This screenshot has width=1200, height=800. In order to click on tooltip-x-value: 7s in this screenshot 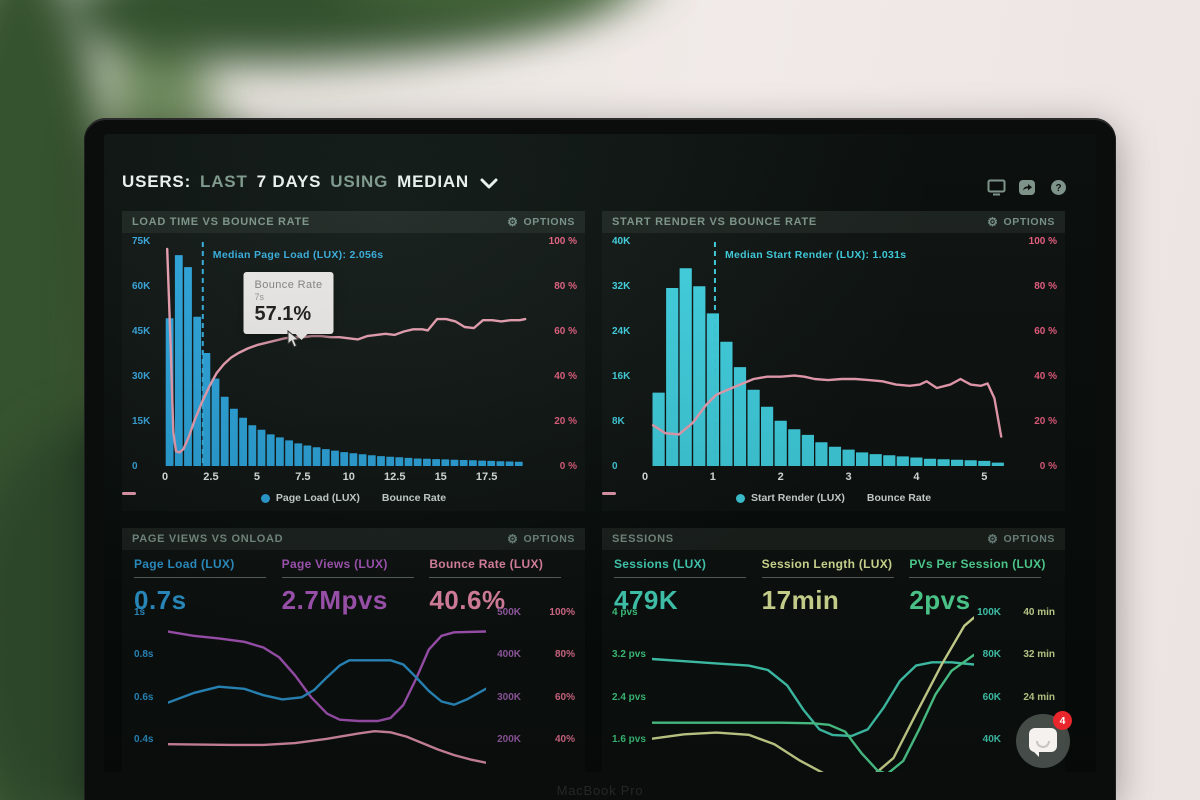, I will do `click(259, 297)`.